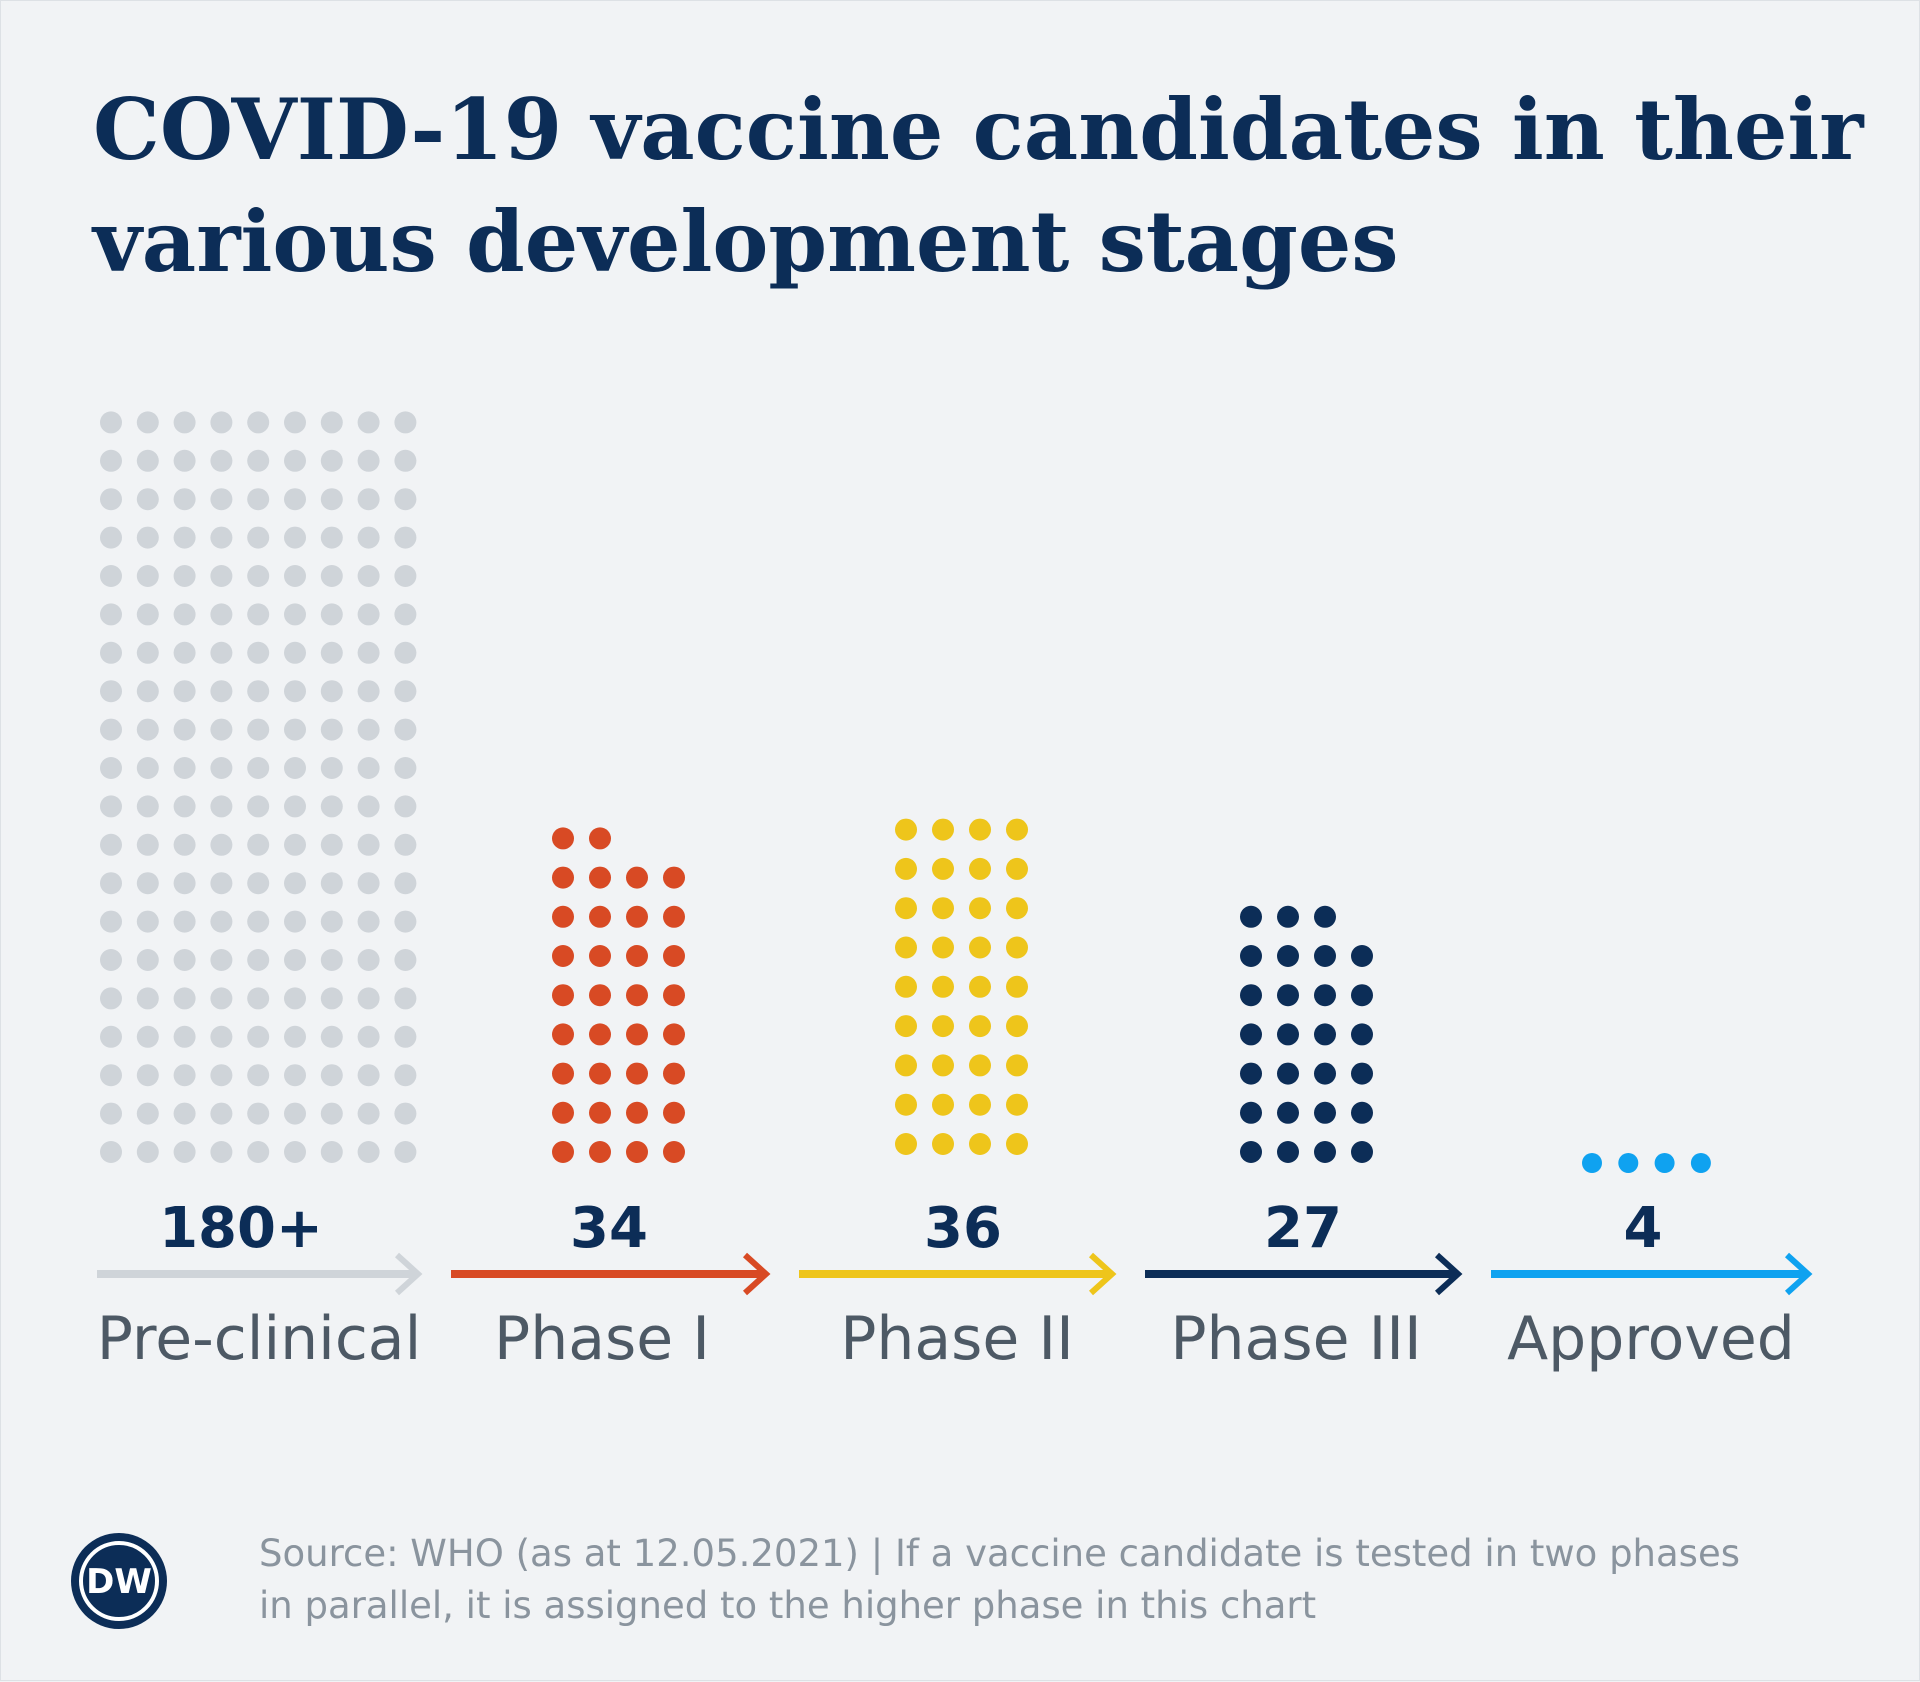 This screenshot has width=1920, height=1682. What do you see at coordinates (119, 1581) in the screenshot?
I see `dw-logo: DW` at bounding box center [119, 1581].